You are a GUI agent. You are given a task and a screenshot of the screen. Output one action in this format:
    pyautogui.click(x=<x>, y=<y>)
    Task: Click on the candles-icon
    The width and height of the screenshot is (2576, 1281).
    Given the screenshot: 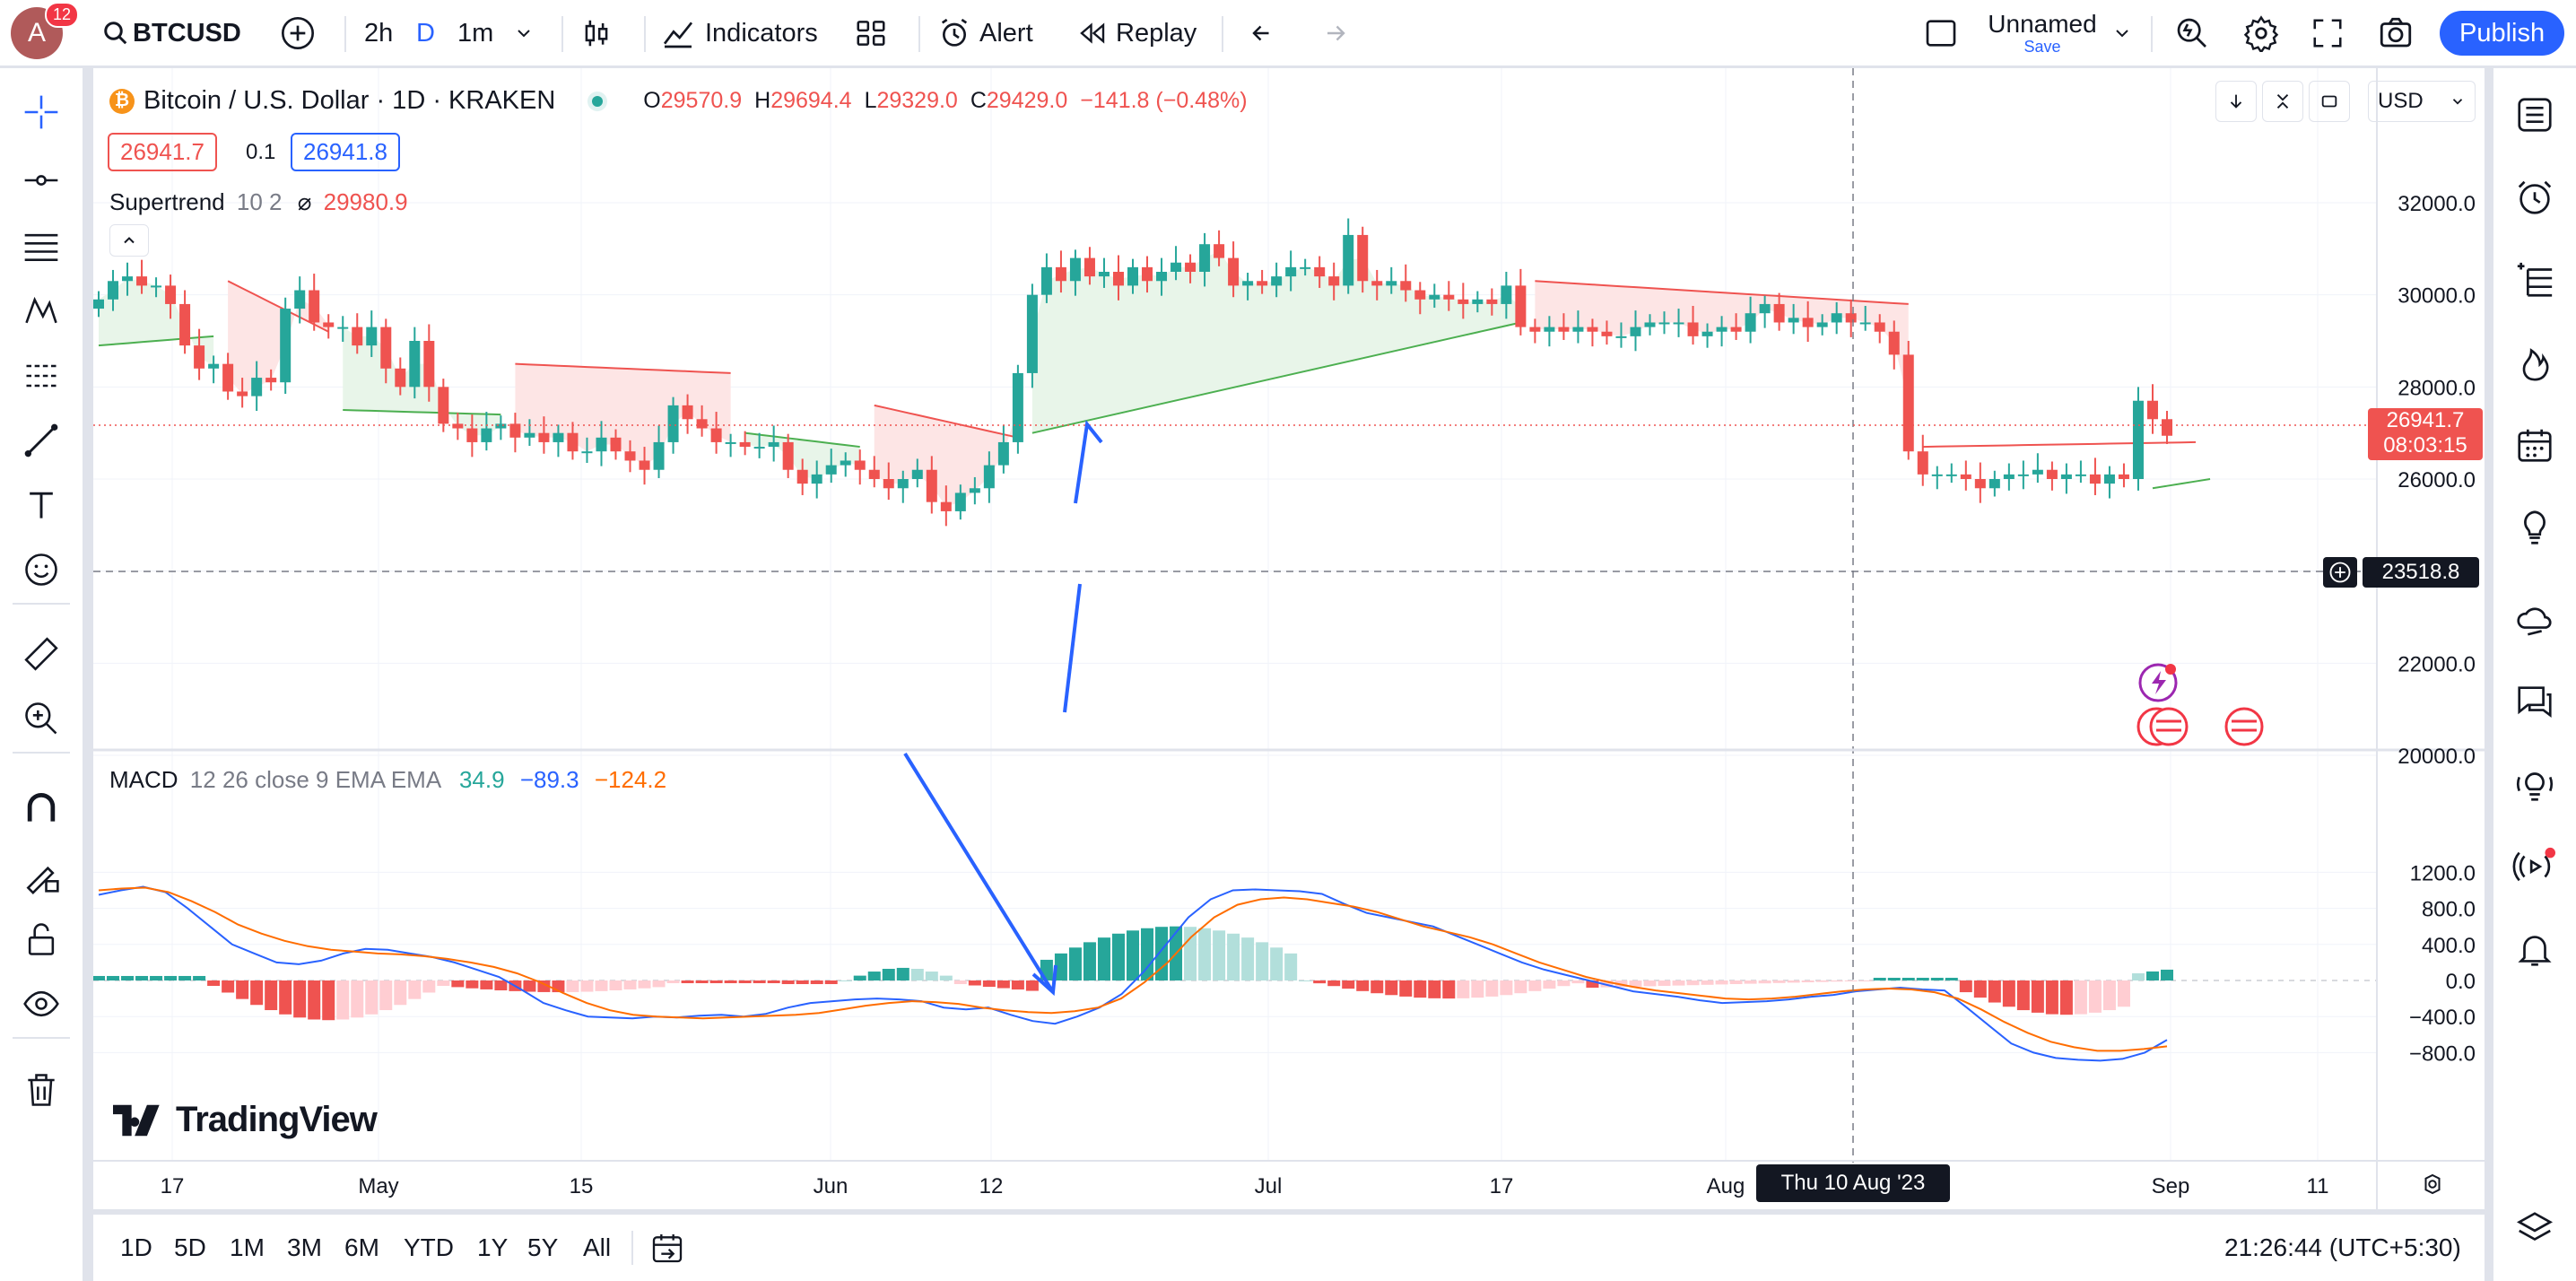 What is the action you would take?
    pyautogui.click(x=596, y=33)
    